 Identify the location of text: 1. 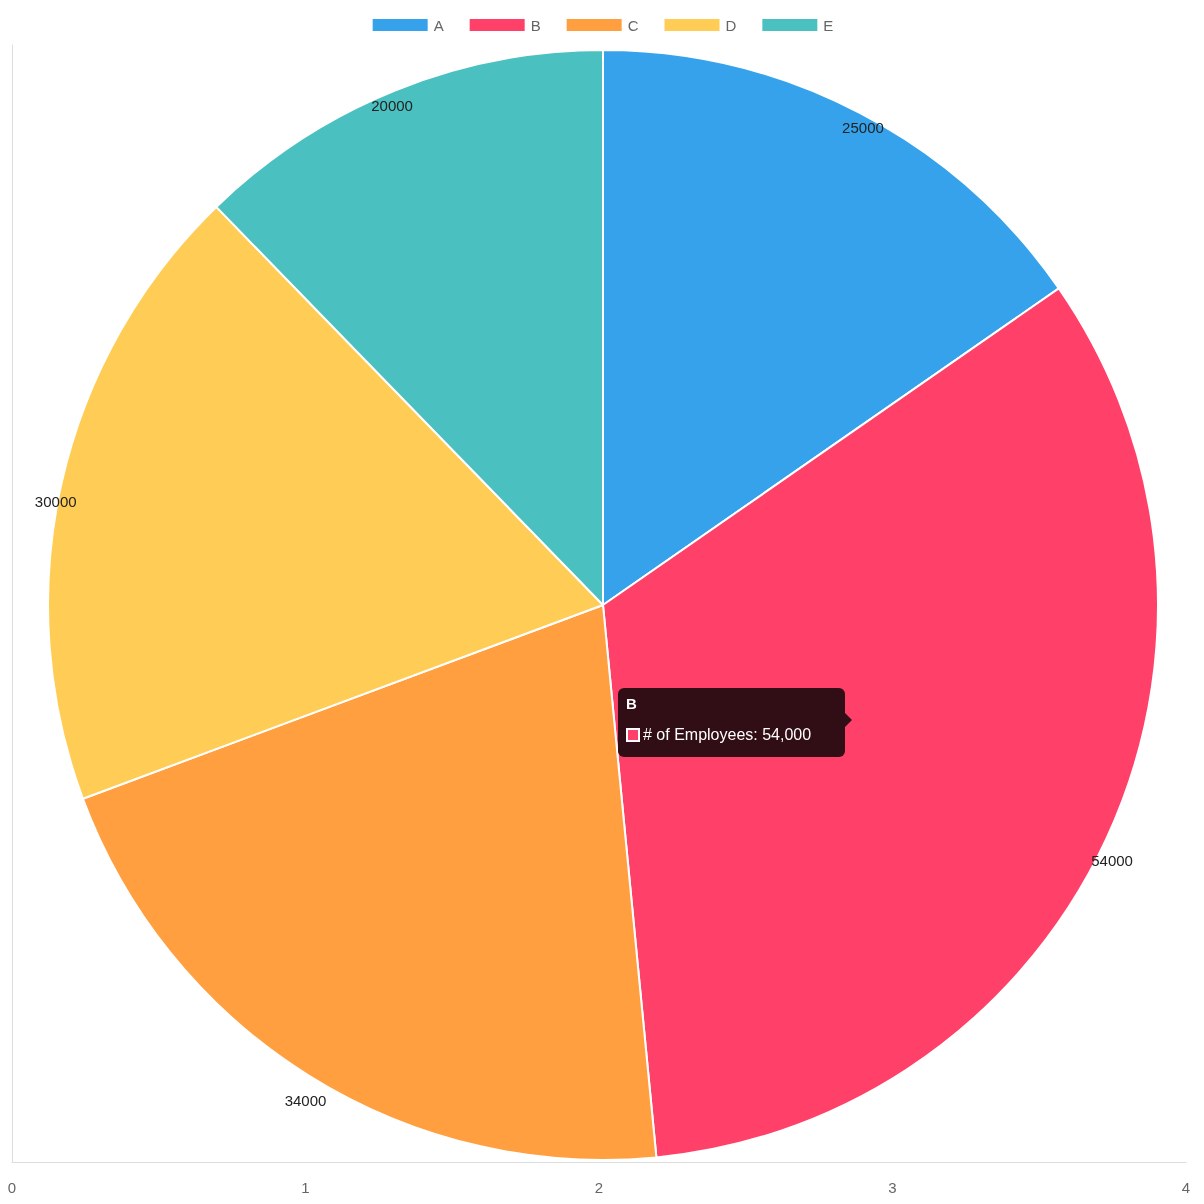
(305, 1187).